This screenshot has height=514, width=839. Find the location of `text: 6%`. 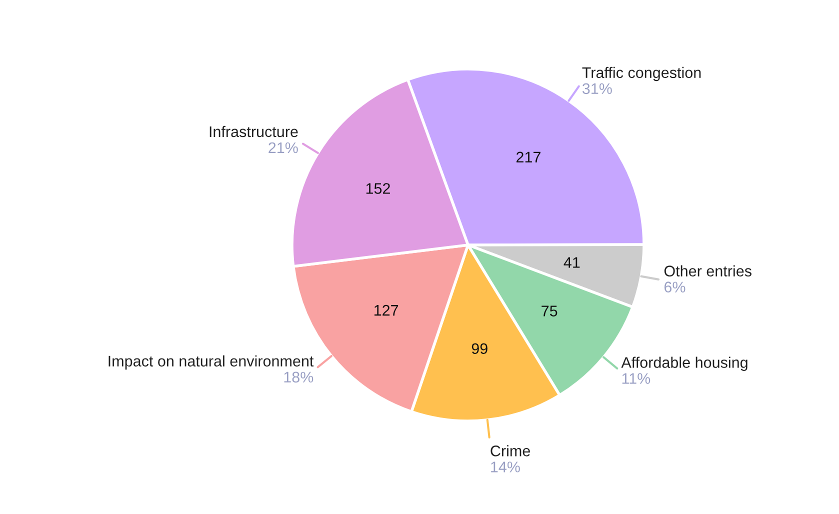

text: 6% is located at coordinates (675, 287).